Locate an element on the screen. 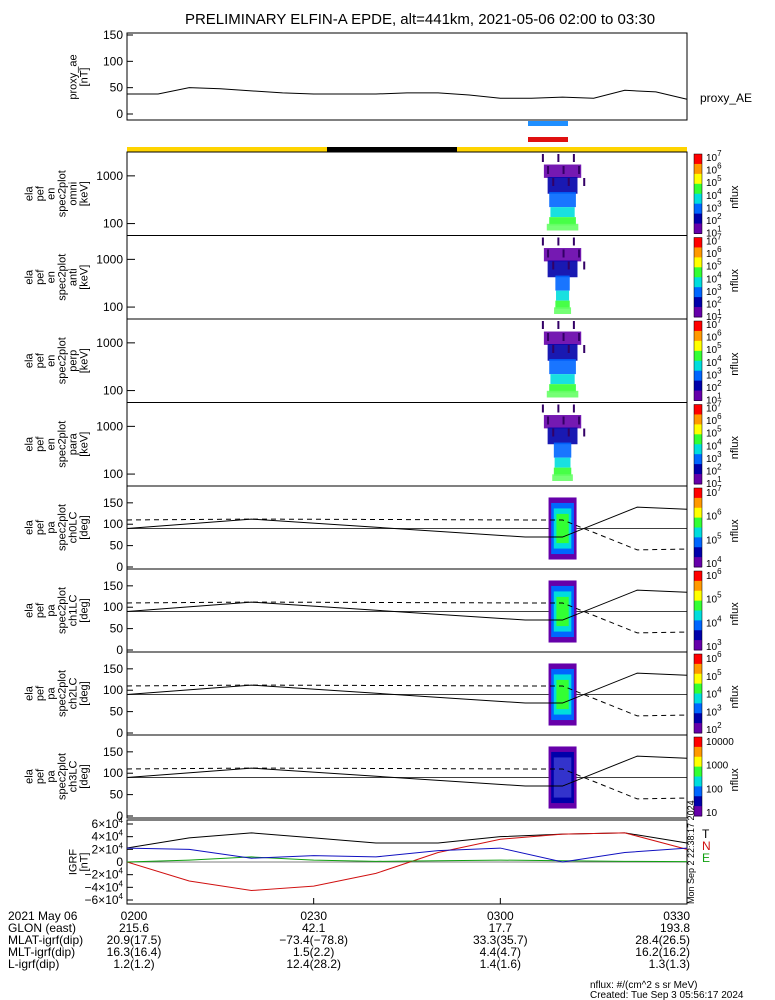 This screenshot has height=1000, width=775. spectrogram-ylabel-line: omni is located at coordinates (74, 194).